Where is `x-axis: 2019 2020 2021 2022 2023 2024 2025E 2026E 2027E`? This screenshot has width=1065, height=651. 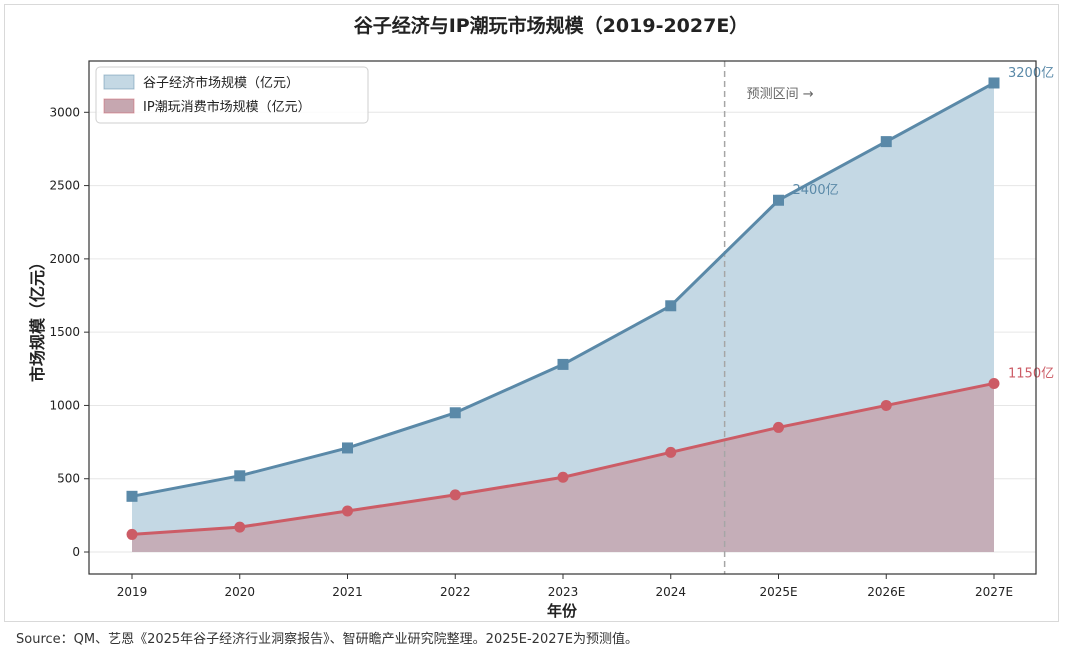
x-axis: 2019 2020 2021 2022 2023 2024 2025E 2026E 2027E is located at coordinates (565, 586).